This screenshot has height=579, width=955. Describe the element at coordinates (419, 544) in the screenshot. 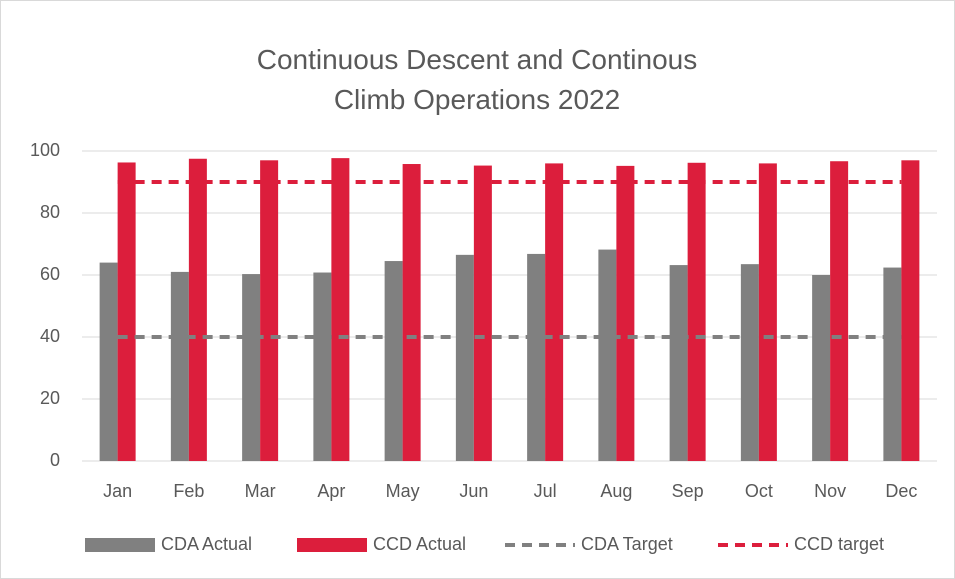

I see `legend-label: CCD Actual` at that location.